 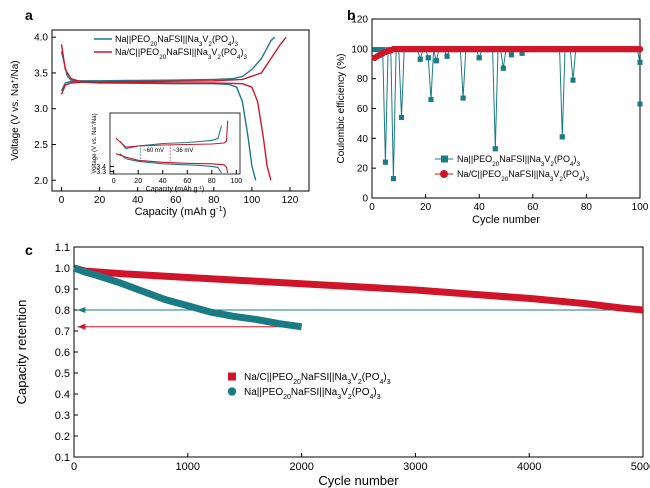 What do you see at coordinates (41, 181) in the screenshot?
I see `panel-a-y-tick-label: 2.0` at bounding box center [41, 181].